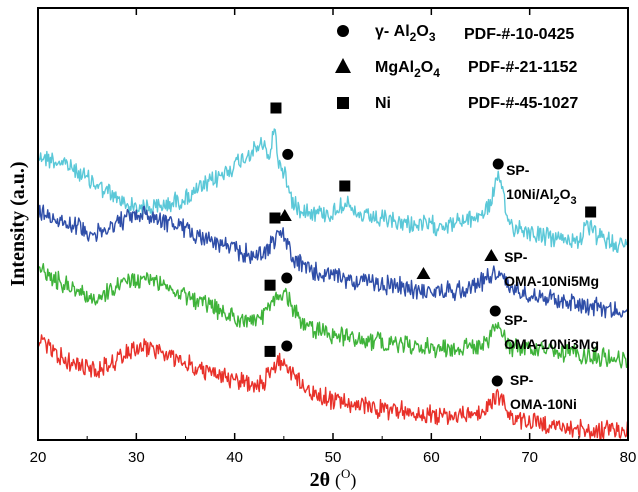 The height and width of the screenshot is (492, 638). Describe the element at coordinates (405, 33) in the screenshot. I see `legend-label: γ- Al2O3` at that location.